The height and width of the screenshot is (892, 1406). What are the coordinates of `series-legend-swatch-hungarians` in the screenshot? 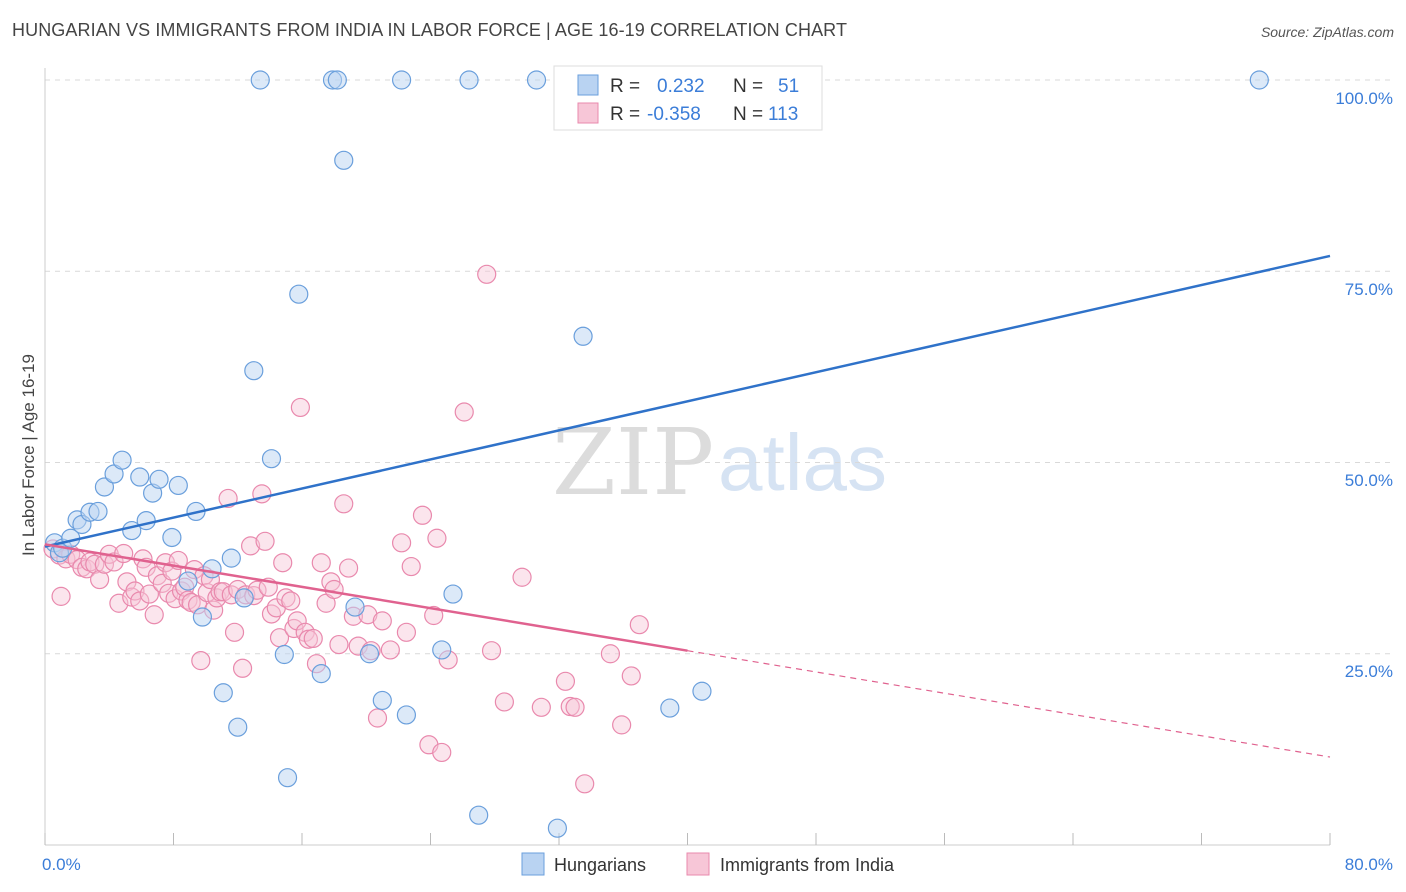 It's located at (533, 864).